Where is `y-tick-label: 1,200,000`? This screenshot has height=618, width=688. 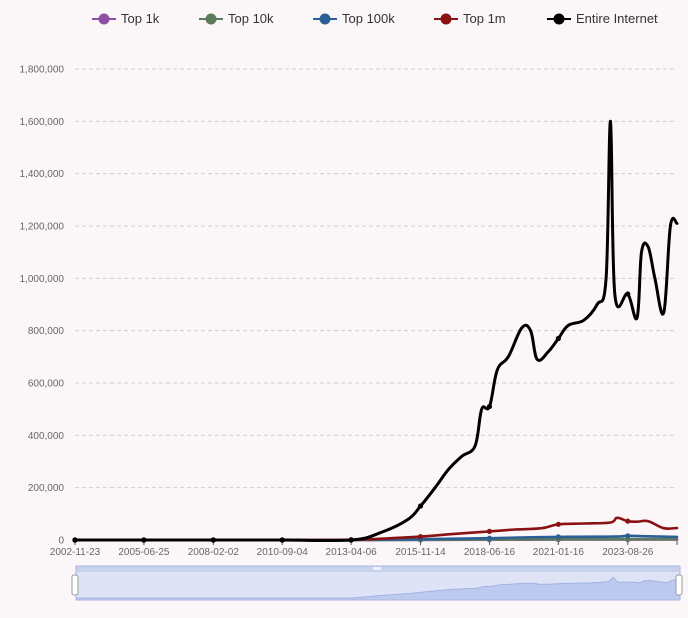
y-tick-label: 1,200,000 is located at coordinates (42, 227).